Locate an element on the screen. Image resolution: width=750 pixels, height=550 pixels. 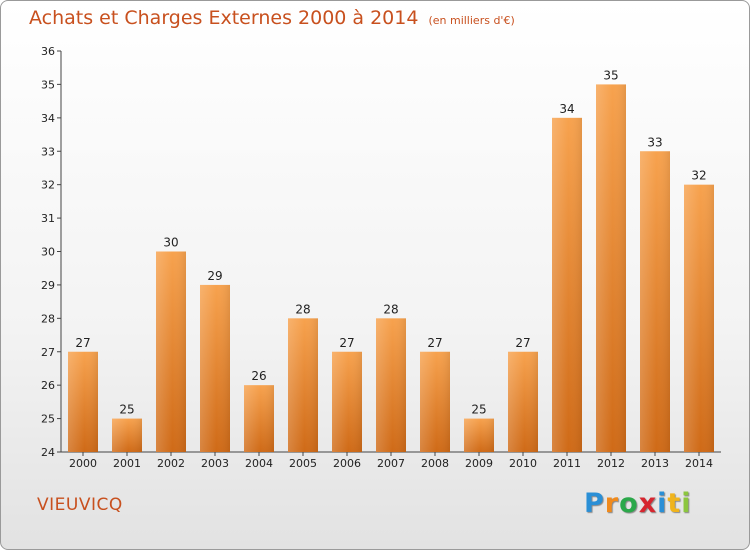
x-tick-label-2009: 2009 is located at coordinates (479, 463).